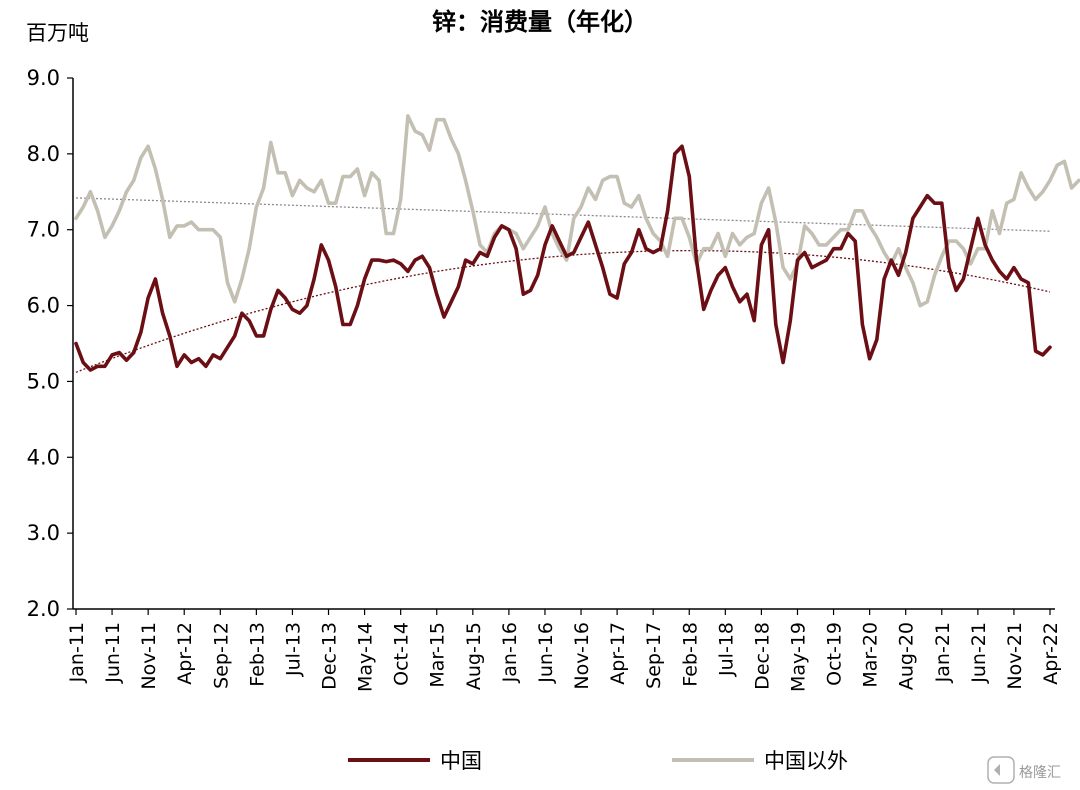 Image resolution: width=1080 pixels, height=790 pixels. What do you see at coordinates (907, 656) in the screenshot?
I see `x-tick-label: Aug-20` at bounding box center [907, 656].